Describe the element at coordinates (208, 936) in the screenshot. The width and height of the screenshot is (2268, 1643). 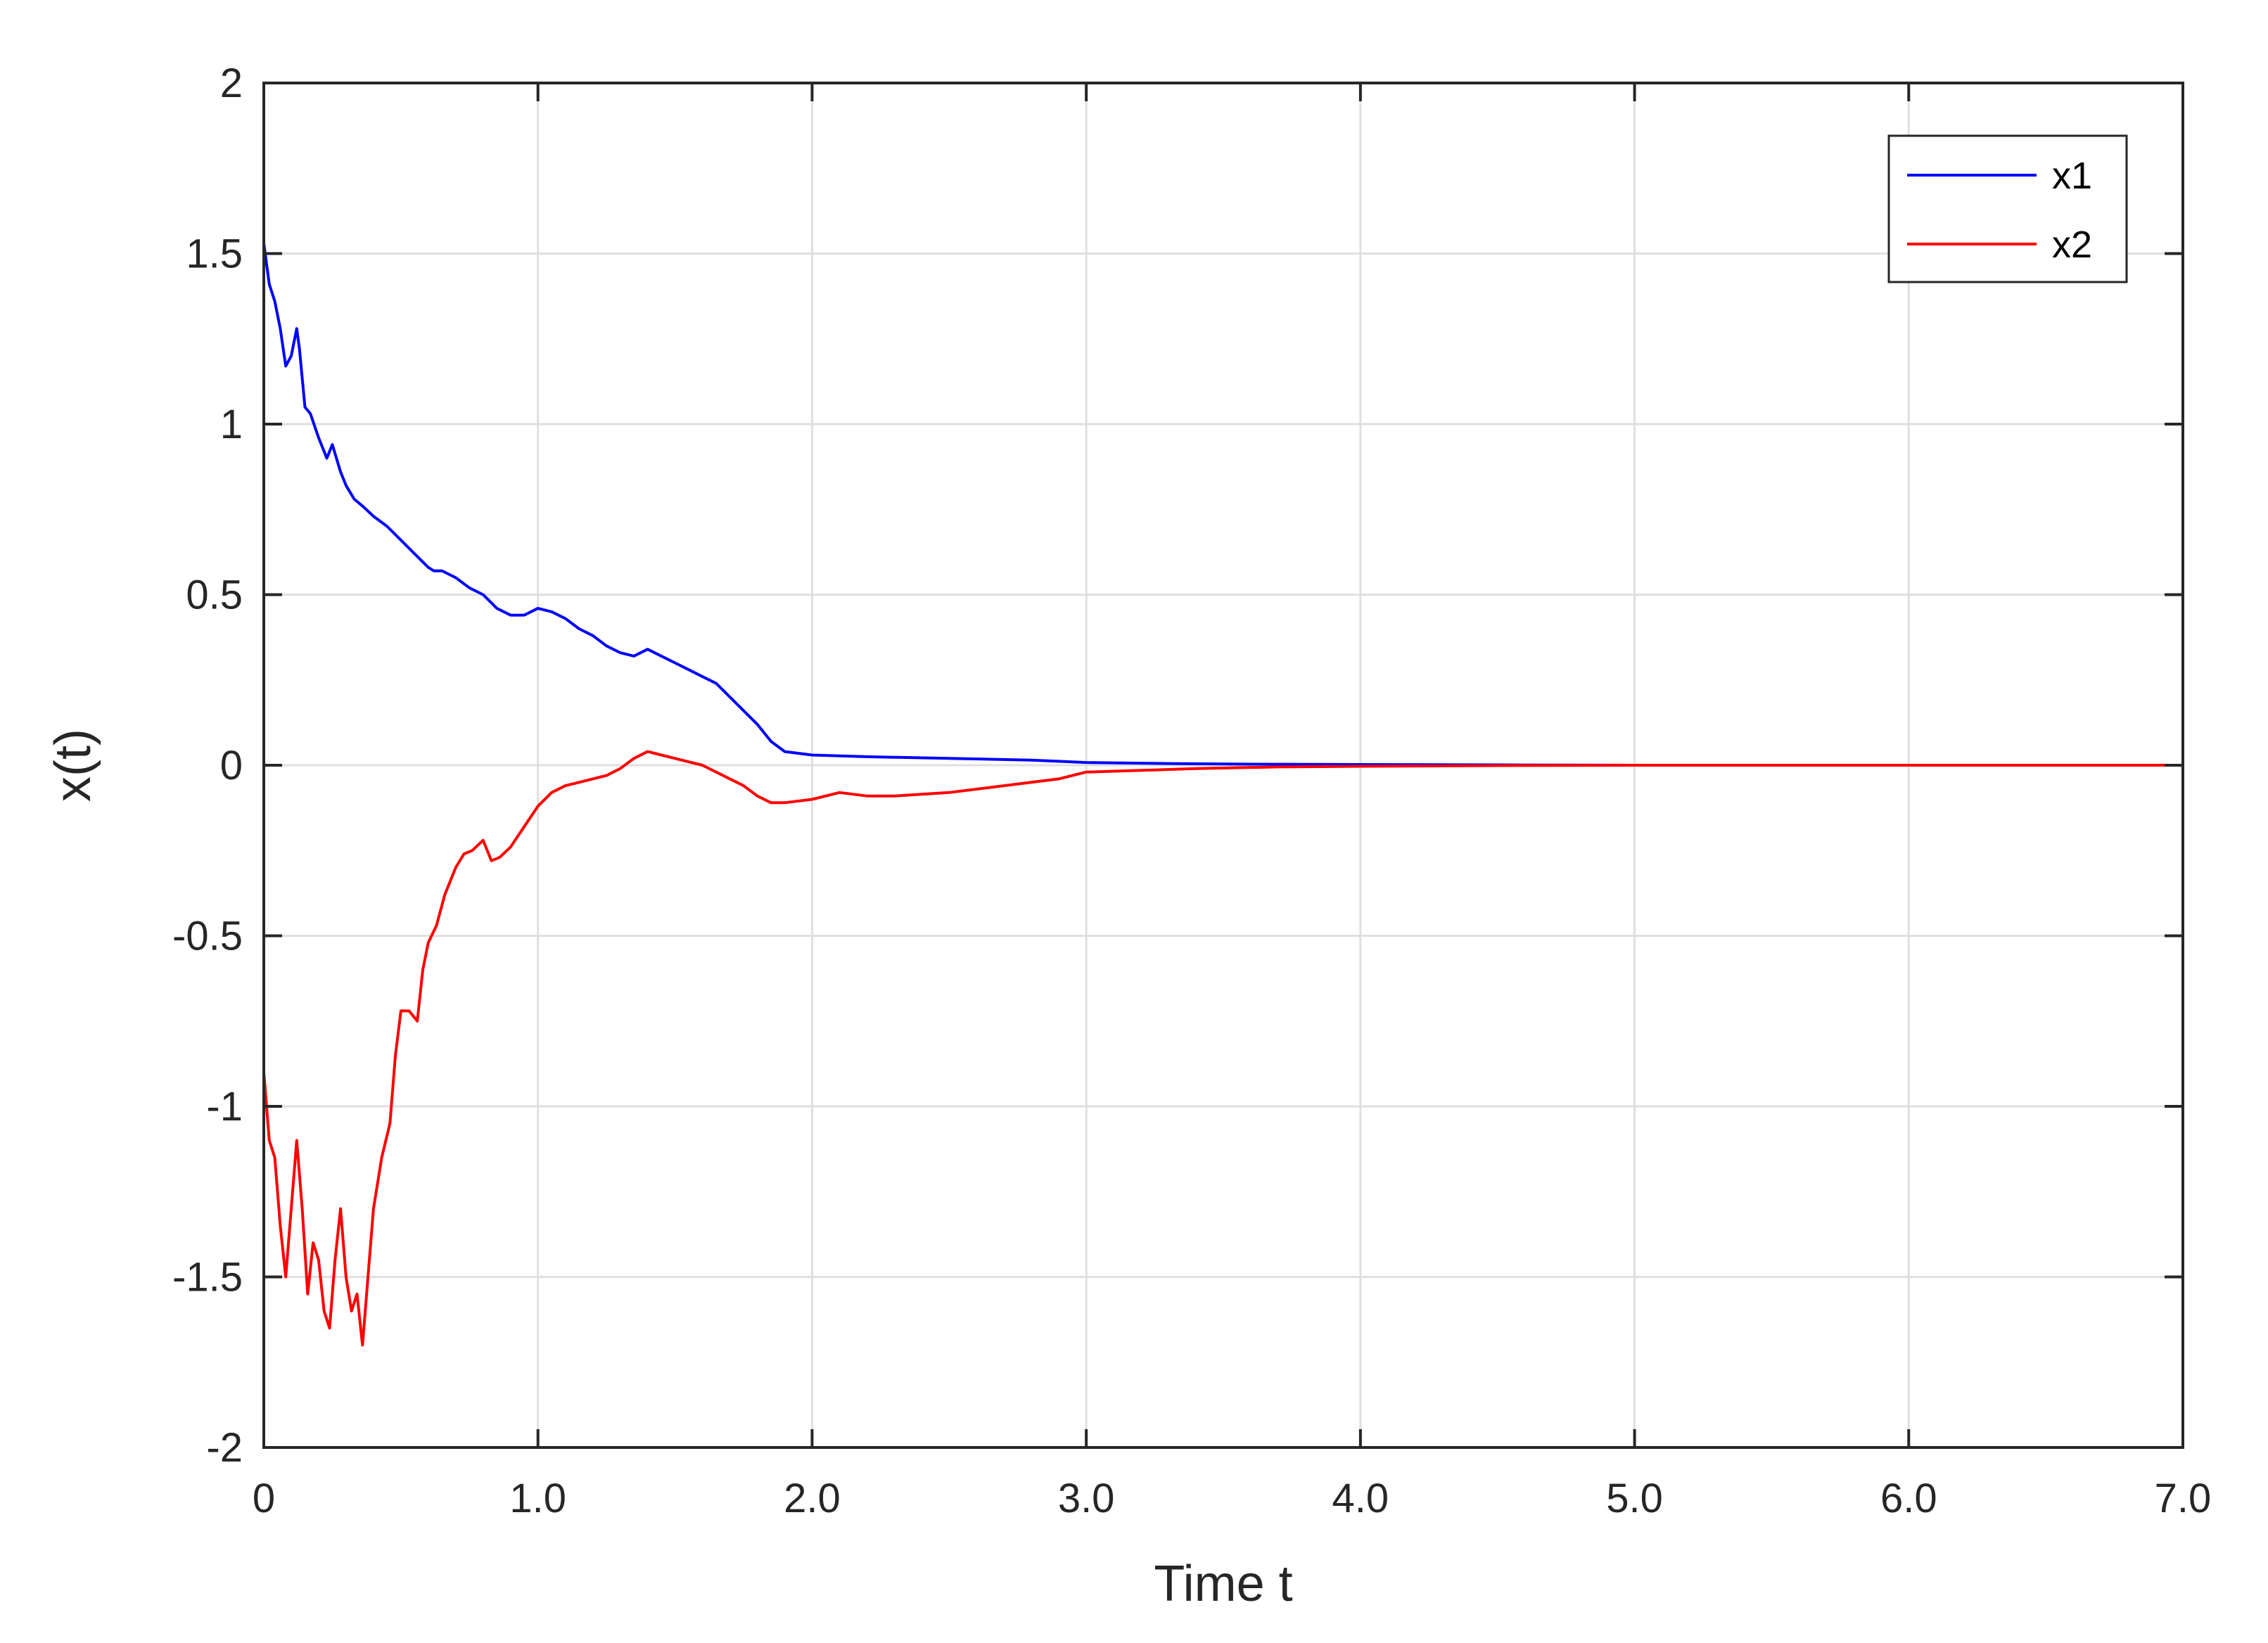
I see `y-tick-label: -0.5` at that location.